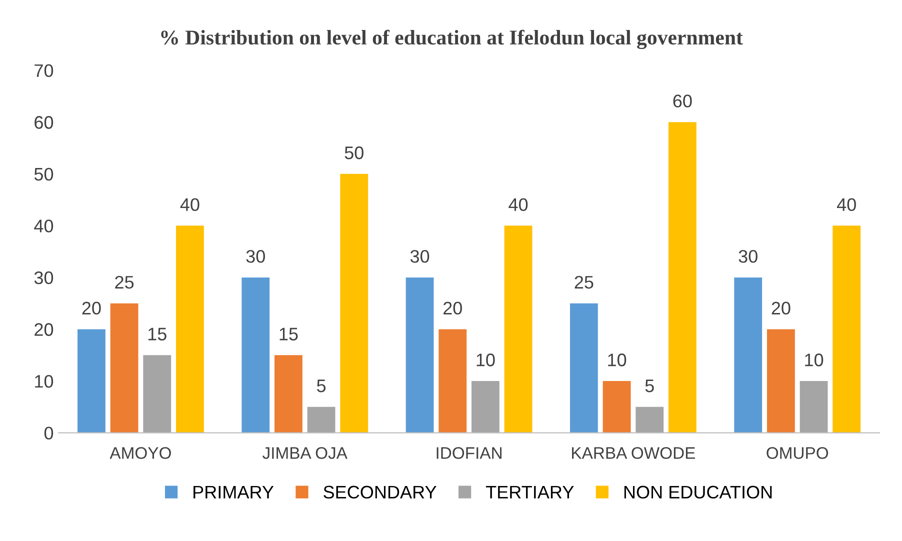 The width and height of the screenshot is (902, 541). Describe the element at coordinates (44, 329) in the screenshot. I see `y-tick-label: 20` at that location.